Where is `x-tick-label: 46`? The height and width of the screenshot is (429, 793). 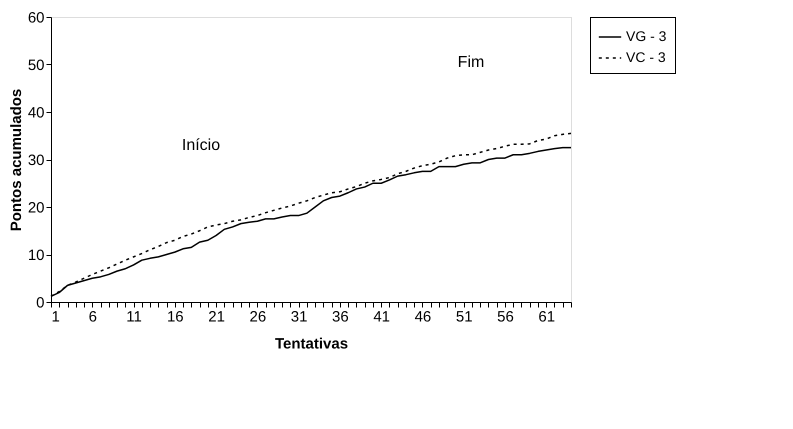 x-tick-label: 46 is located at coordinates (423, 317).